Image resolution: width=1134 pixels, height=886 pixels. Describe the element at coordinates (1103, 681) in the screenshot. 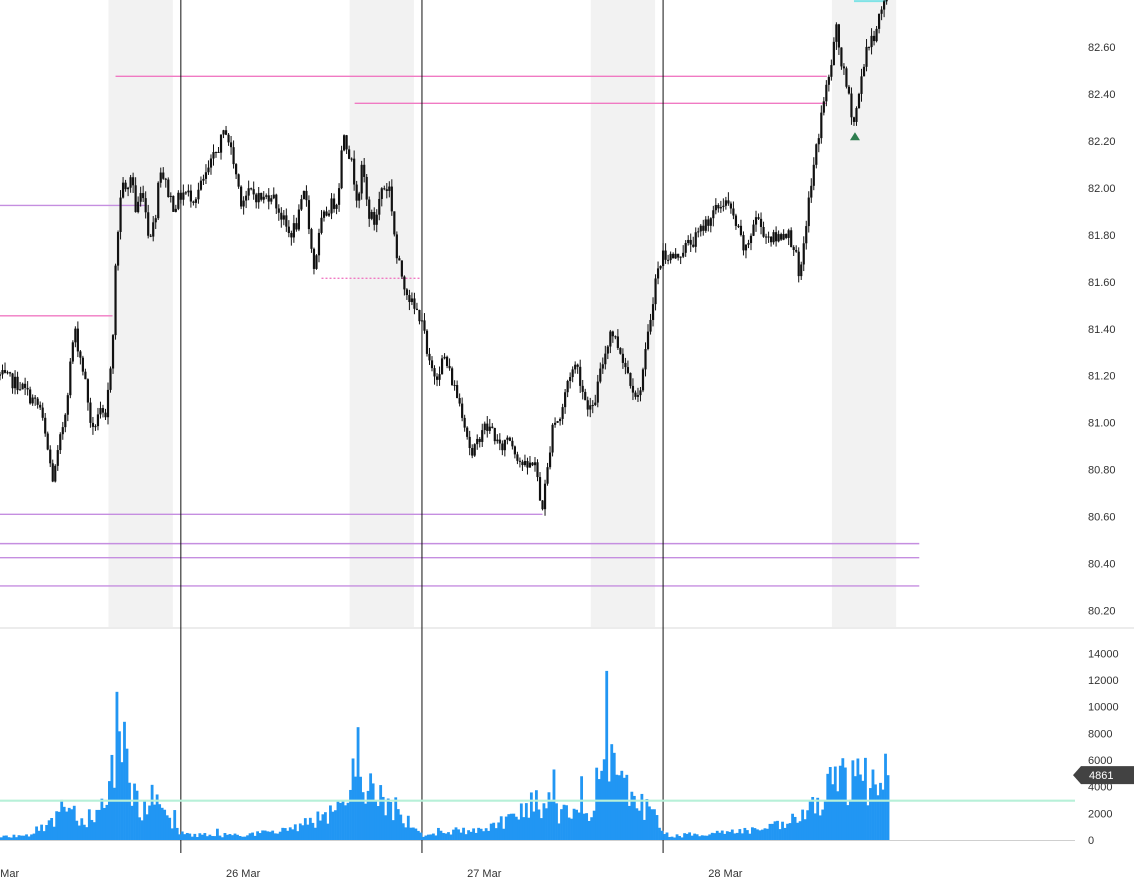

I see `volume-tick-label: 12000` at that location.